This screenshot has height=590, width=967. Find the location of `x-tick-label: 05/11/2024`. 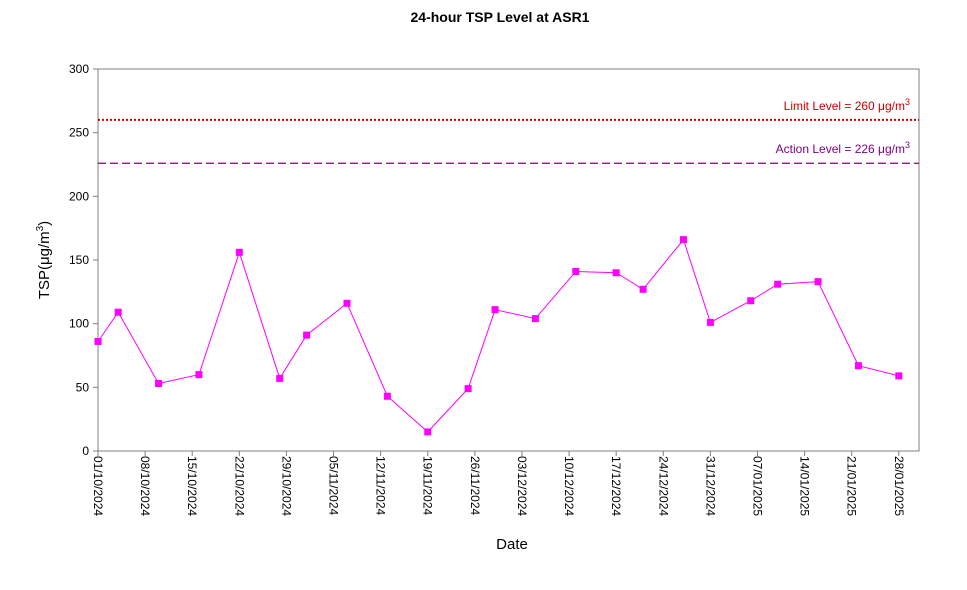

x-tick-label: 05/11/2024 is located at coordinates (334, 485).